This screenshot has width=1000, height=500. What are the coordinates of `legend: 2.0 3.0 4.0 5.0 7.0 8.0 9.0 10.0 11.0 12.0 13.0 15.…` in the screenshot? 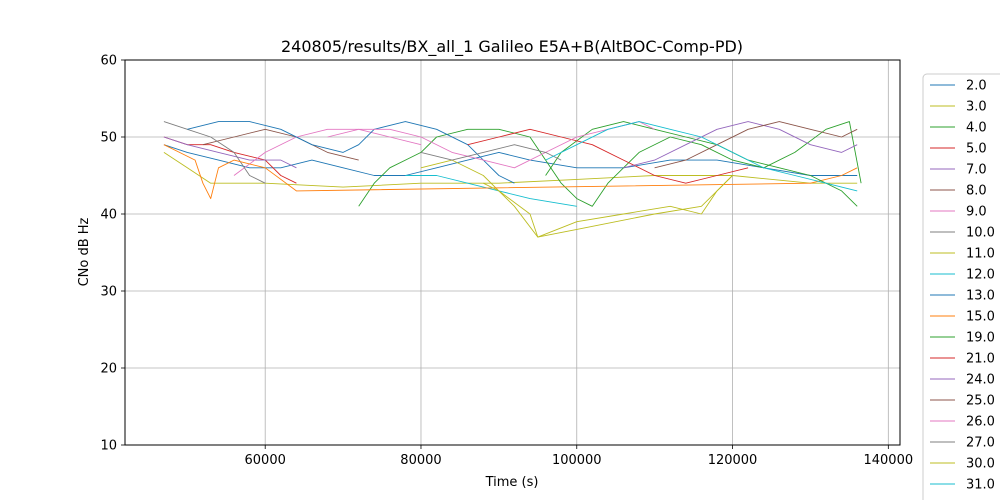 It's located at (961, 286).